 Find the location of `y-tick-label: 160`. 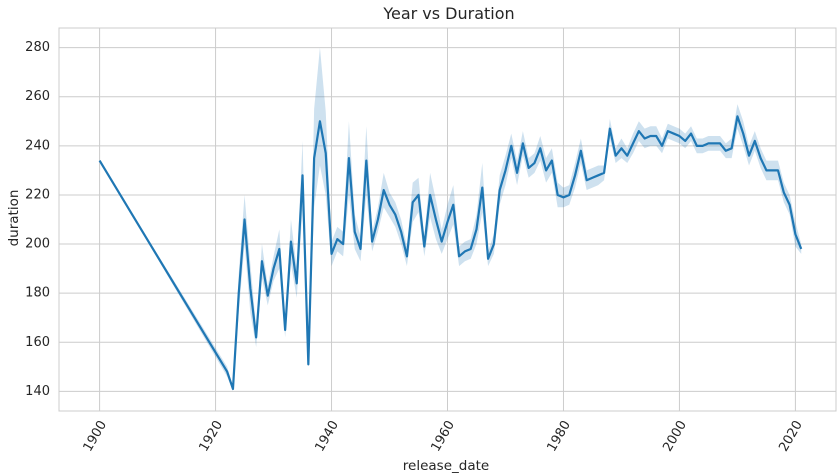

y-tick-label: 160 is located at coordinates (37, 342).